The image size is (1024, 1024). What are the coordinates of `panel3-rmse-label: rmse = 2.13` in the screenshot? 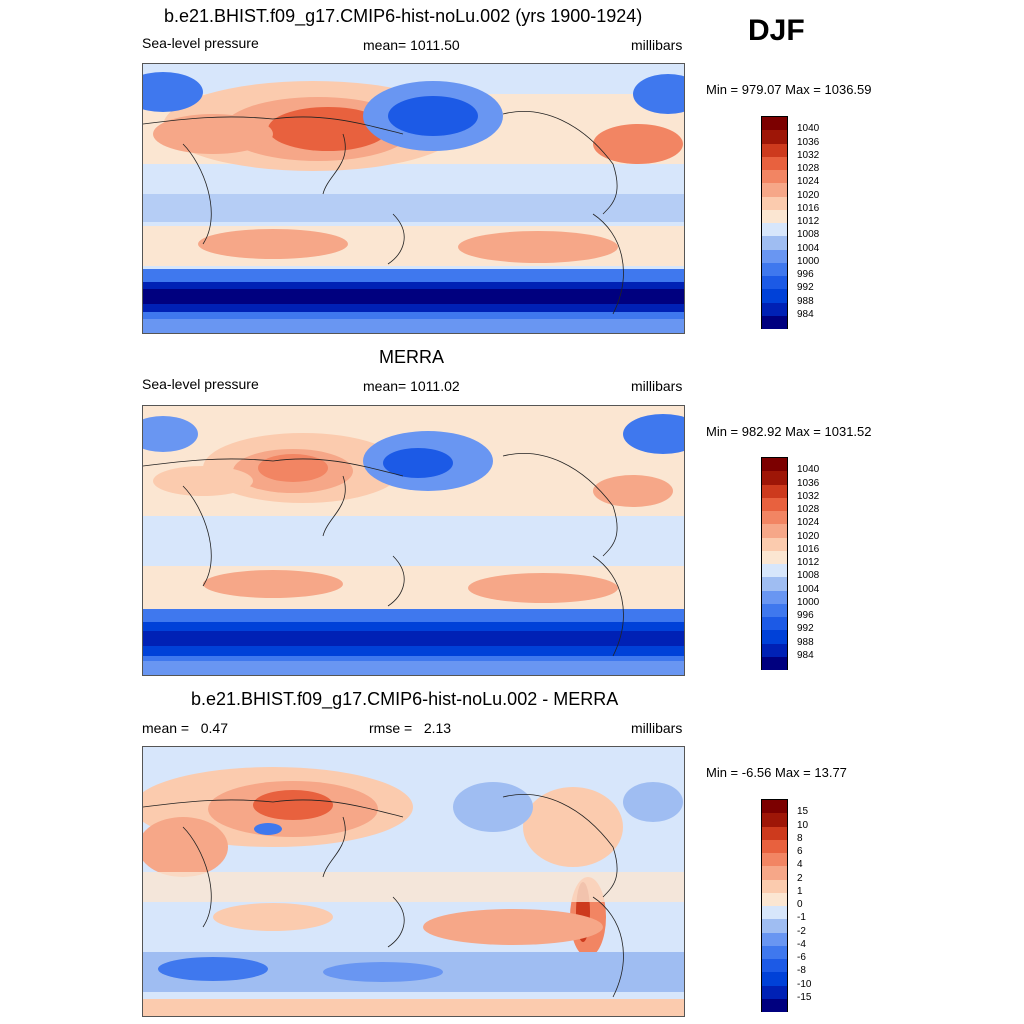 It's located at (410, 728).